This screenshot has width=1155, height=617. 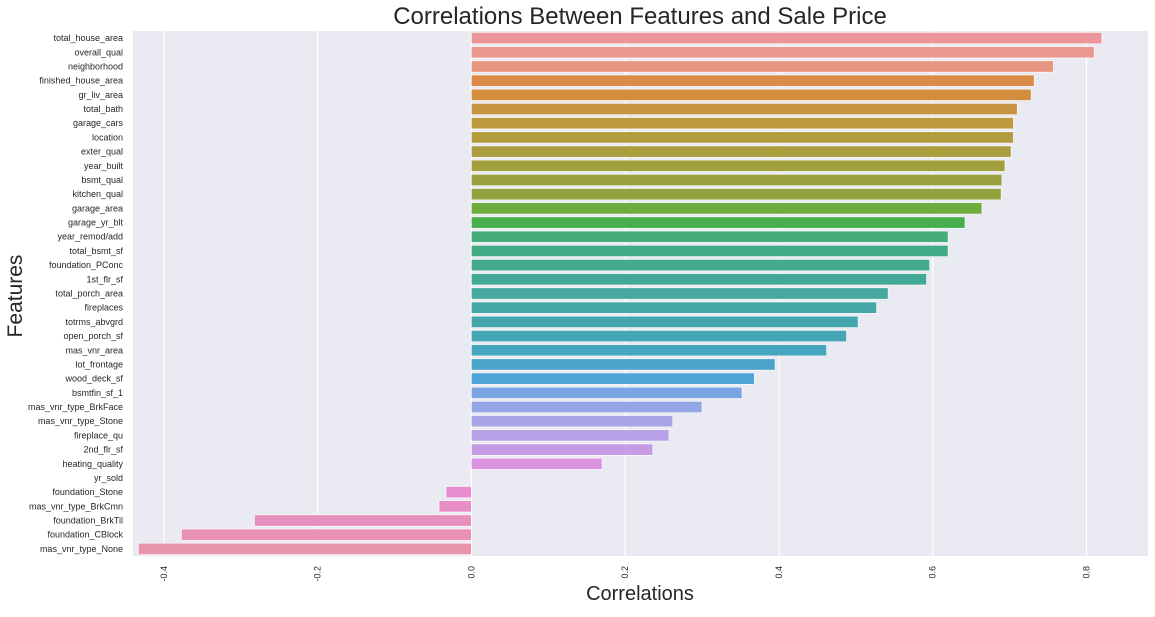 I want to click on y-tick-label: totrms_abvgrd, so click(x=94, y=322).